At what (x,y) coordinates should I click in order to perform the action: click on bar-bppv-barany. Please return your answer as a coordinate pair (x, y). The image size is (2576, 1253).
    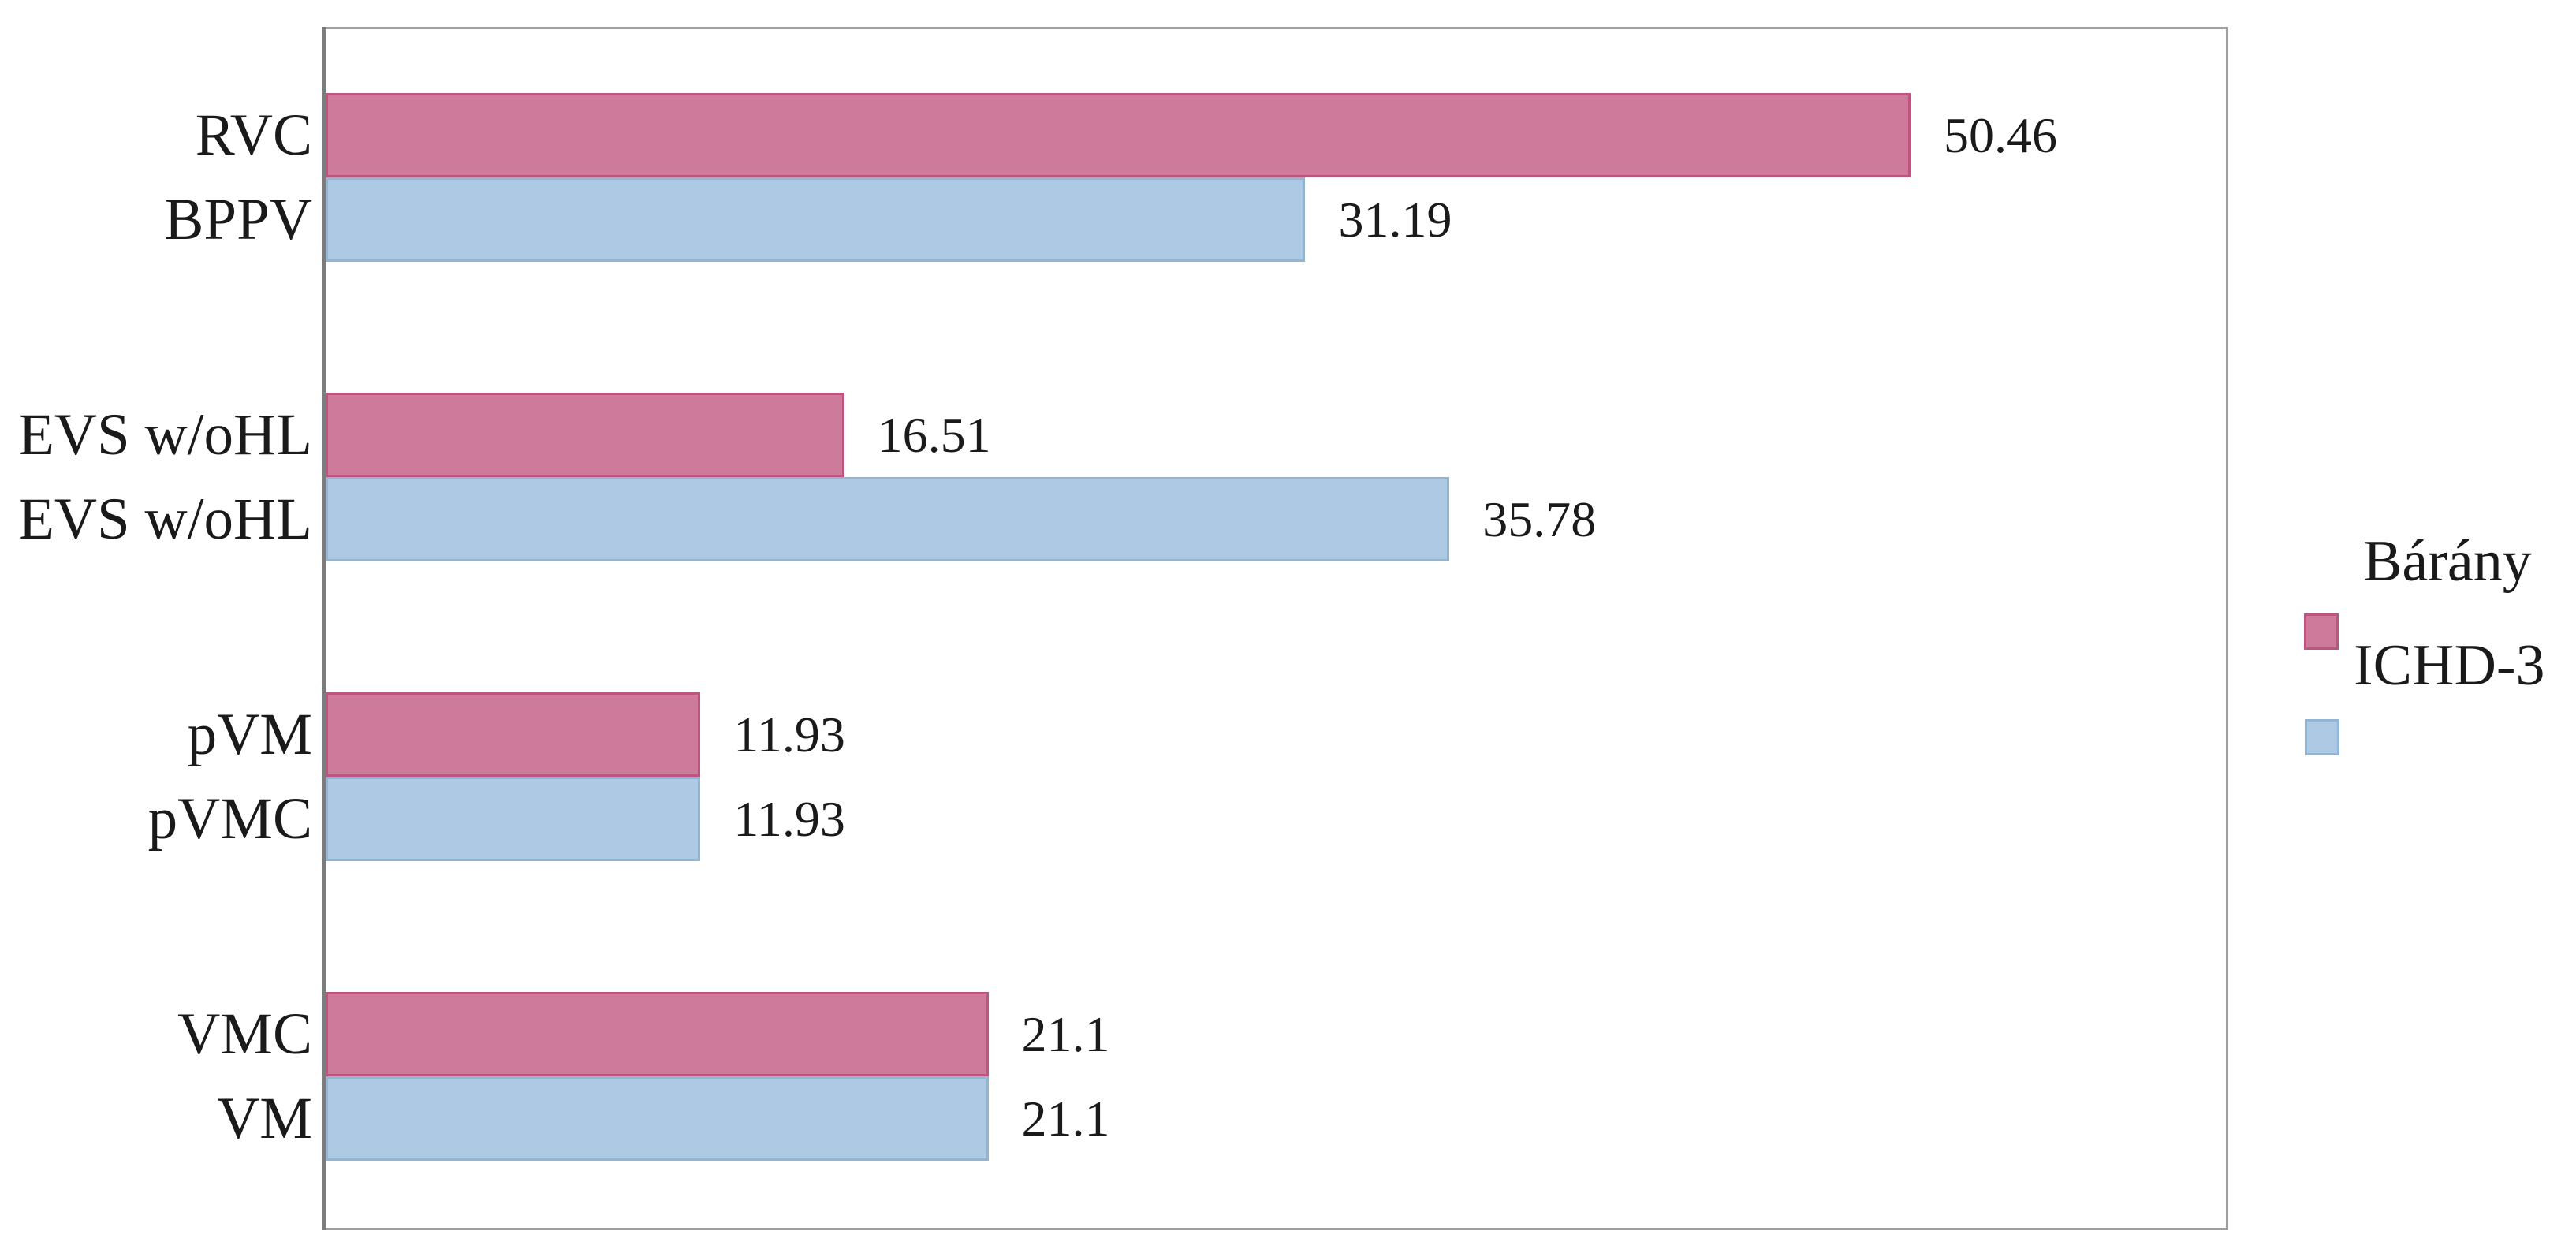
    Looking at the image, I should click on (816, 219).